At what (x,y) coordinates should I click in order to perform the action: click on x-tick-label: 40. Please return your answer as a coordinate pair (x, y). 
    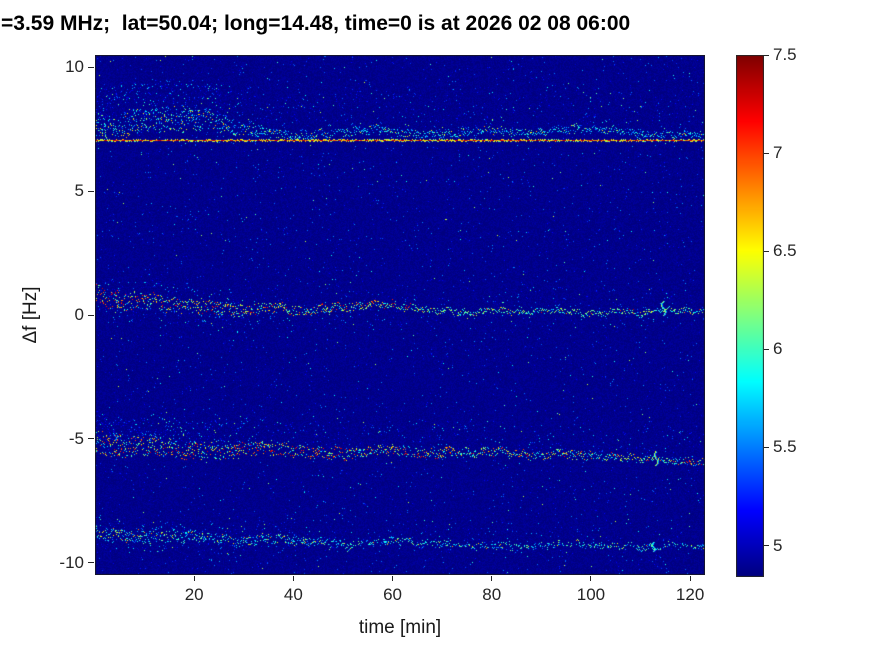
    Looking at the image, I should click on (293, 594).